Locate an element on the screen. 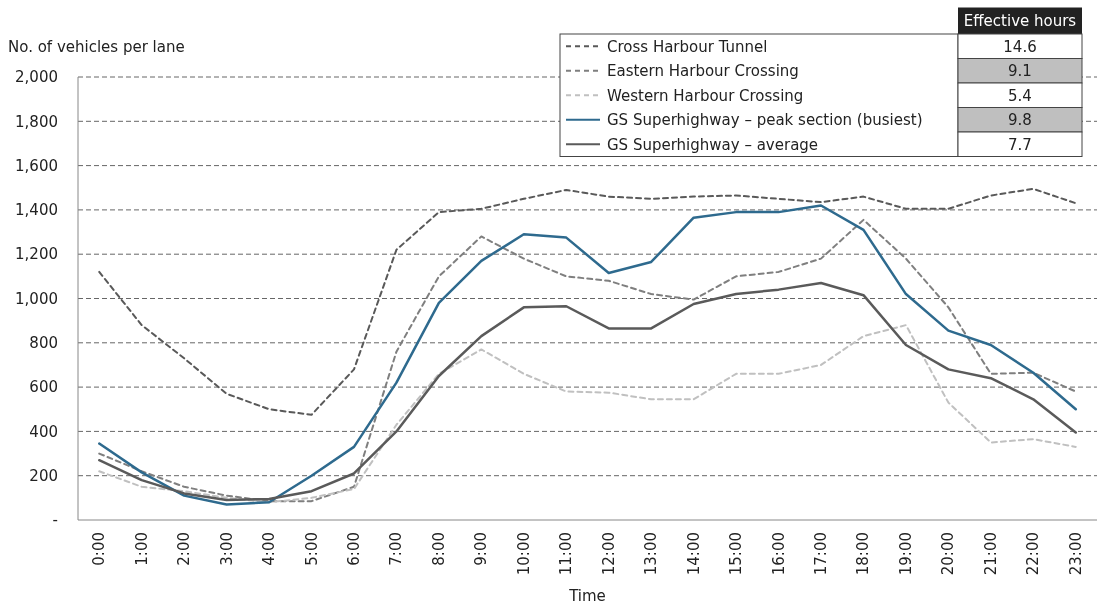  y-tick-label: 2,000 is located at coordinates (36, 77).